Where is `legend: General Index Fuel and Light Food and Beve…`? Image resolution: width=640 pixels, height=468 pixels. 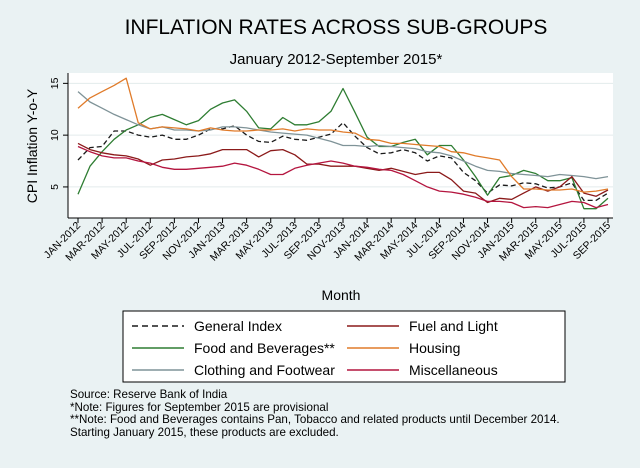 legend: General Index Fuel and Light Food and Beve… is located at coordinates (315, 348).